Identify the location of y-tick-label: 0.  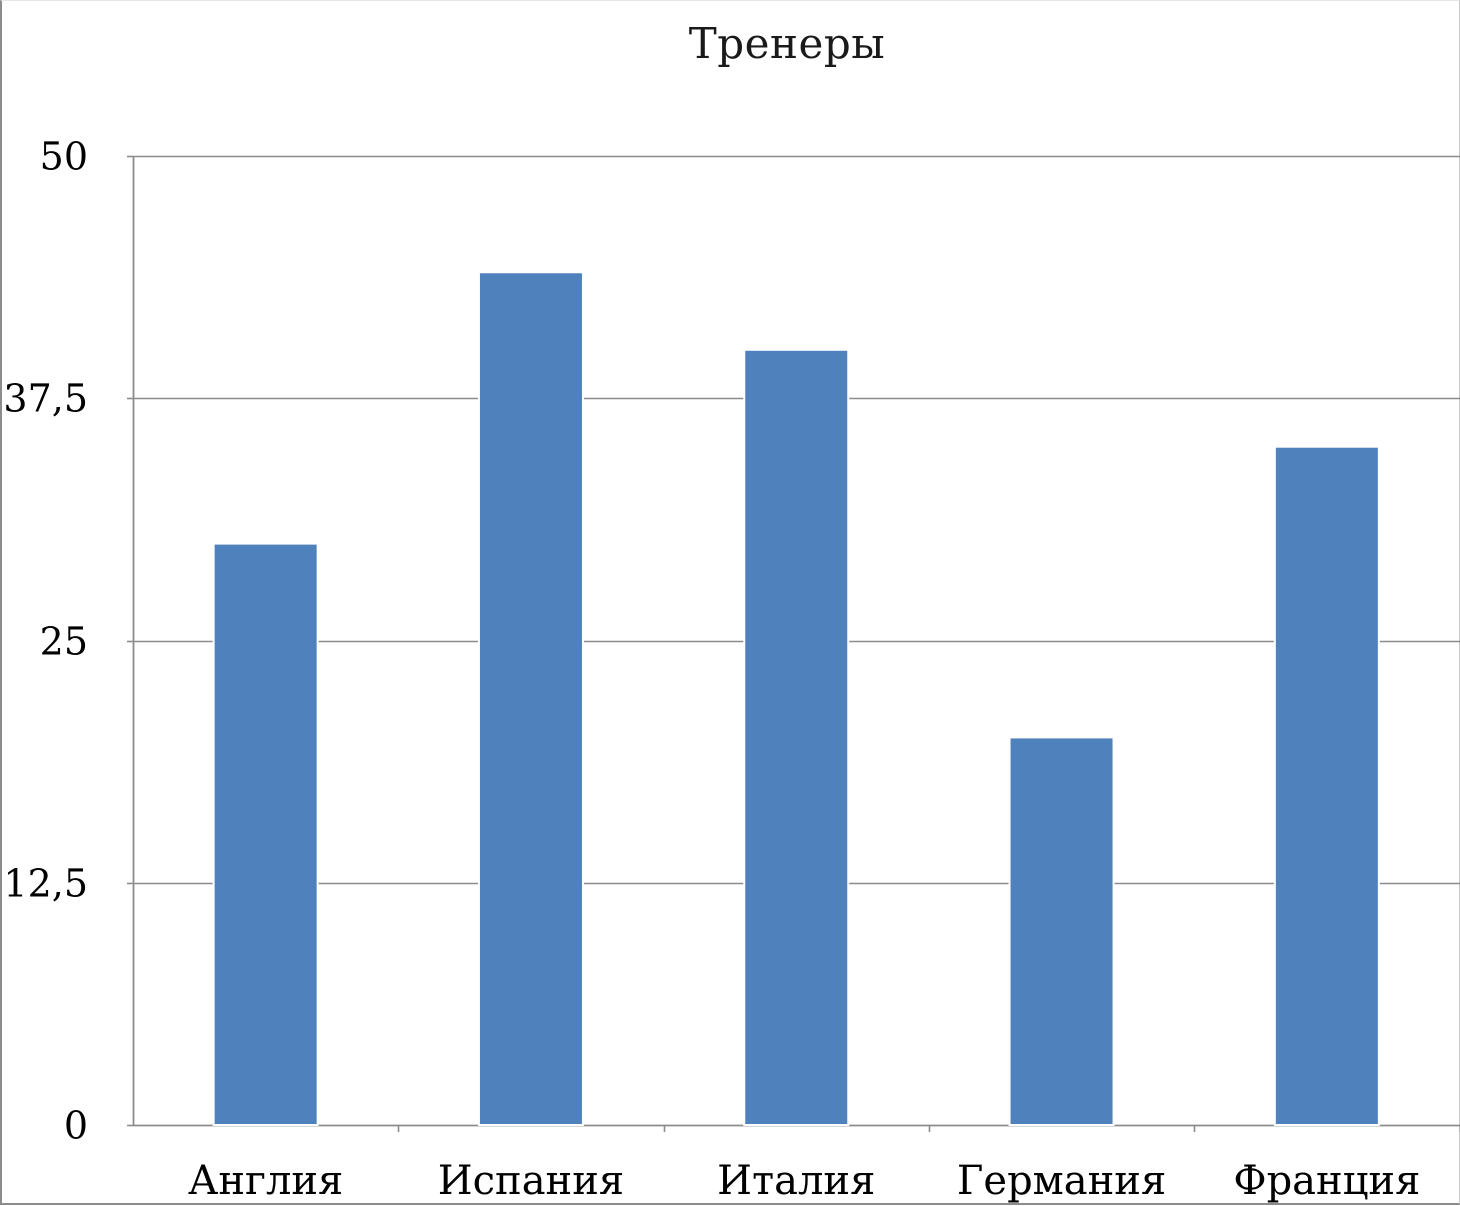
(76, 1126).